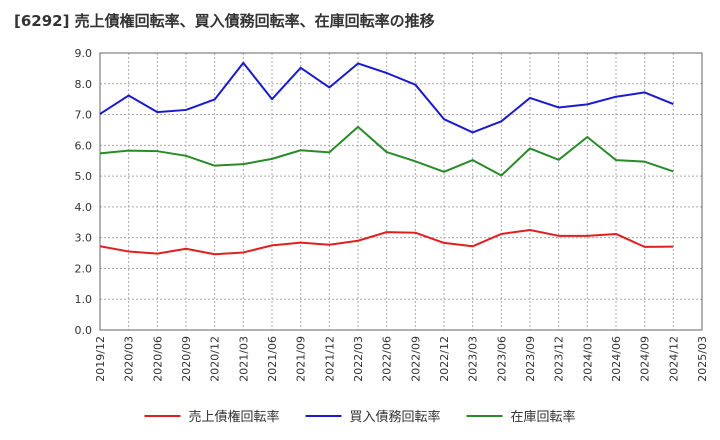 The image size is (720, 440). What do you see at coordinates (84, 299) in the screenshot?
I see `y-tick-label: 1.0` at bounding box center [84, 299].